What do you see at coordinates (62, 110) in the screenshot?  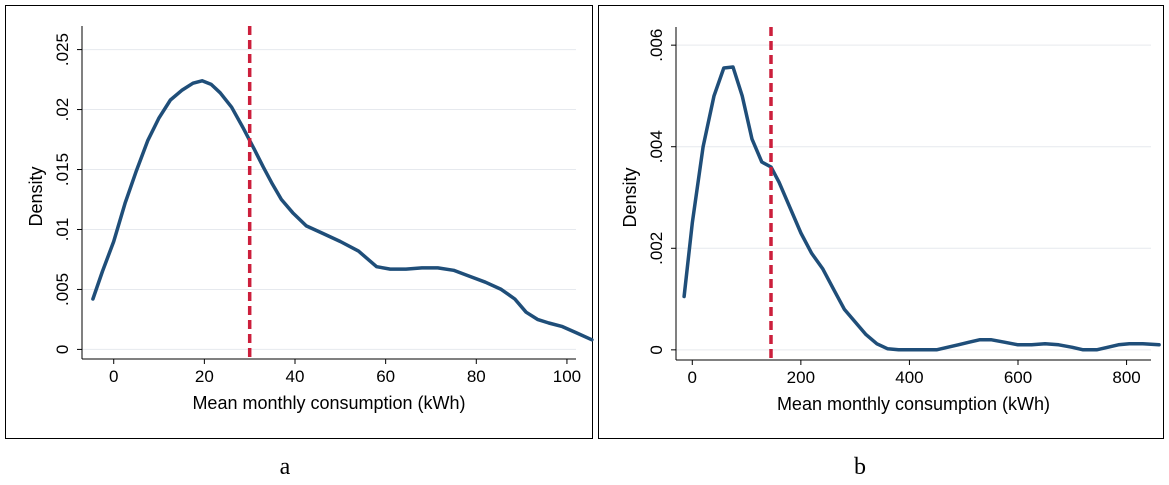 I see `y-tick-label: .02` at bounding box center [62, 110].